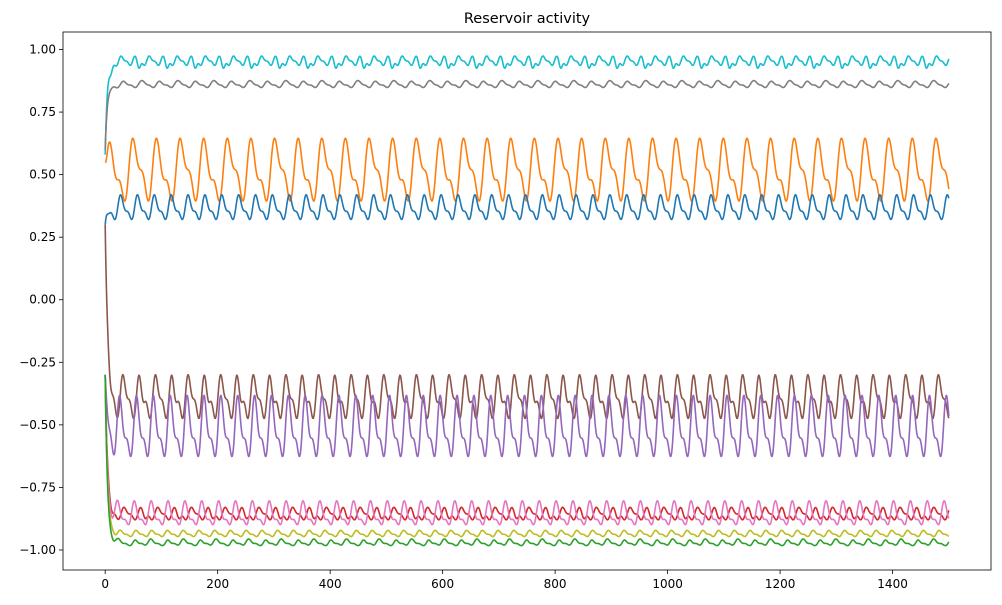 This screenshot has height=605, width=1002. I want to click on chart-title: Reservoir activity, so click(527, 19).